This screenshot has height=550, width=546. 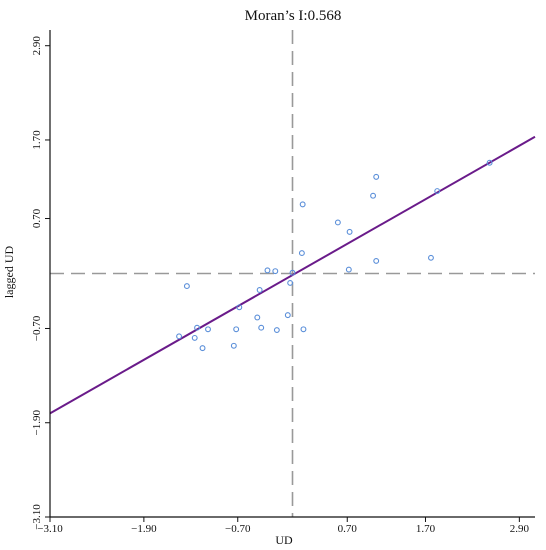 I want to click on y-axis-title: lagged UD, so click(x=9, y=272).